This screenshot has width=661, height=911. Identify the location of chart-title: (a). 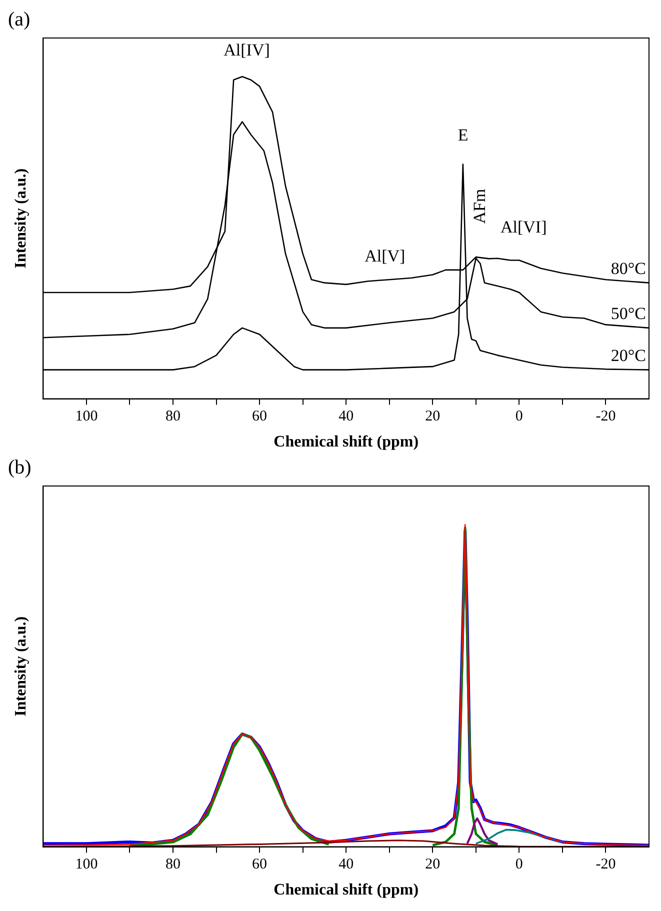
(19, 19).